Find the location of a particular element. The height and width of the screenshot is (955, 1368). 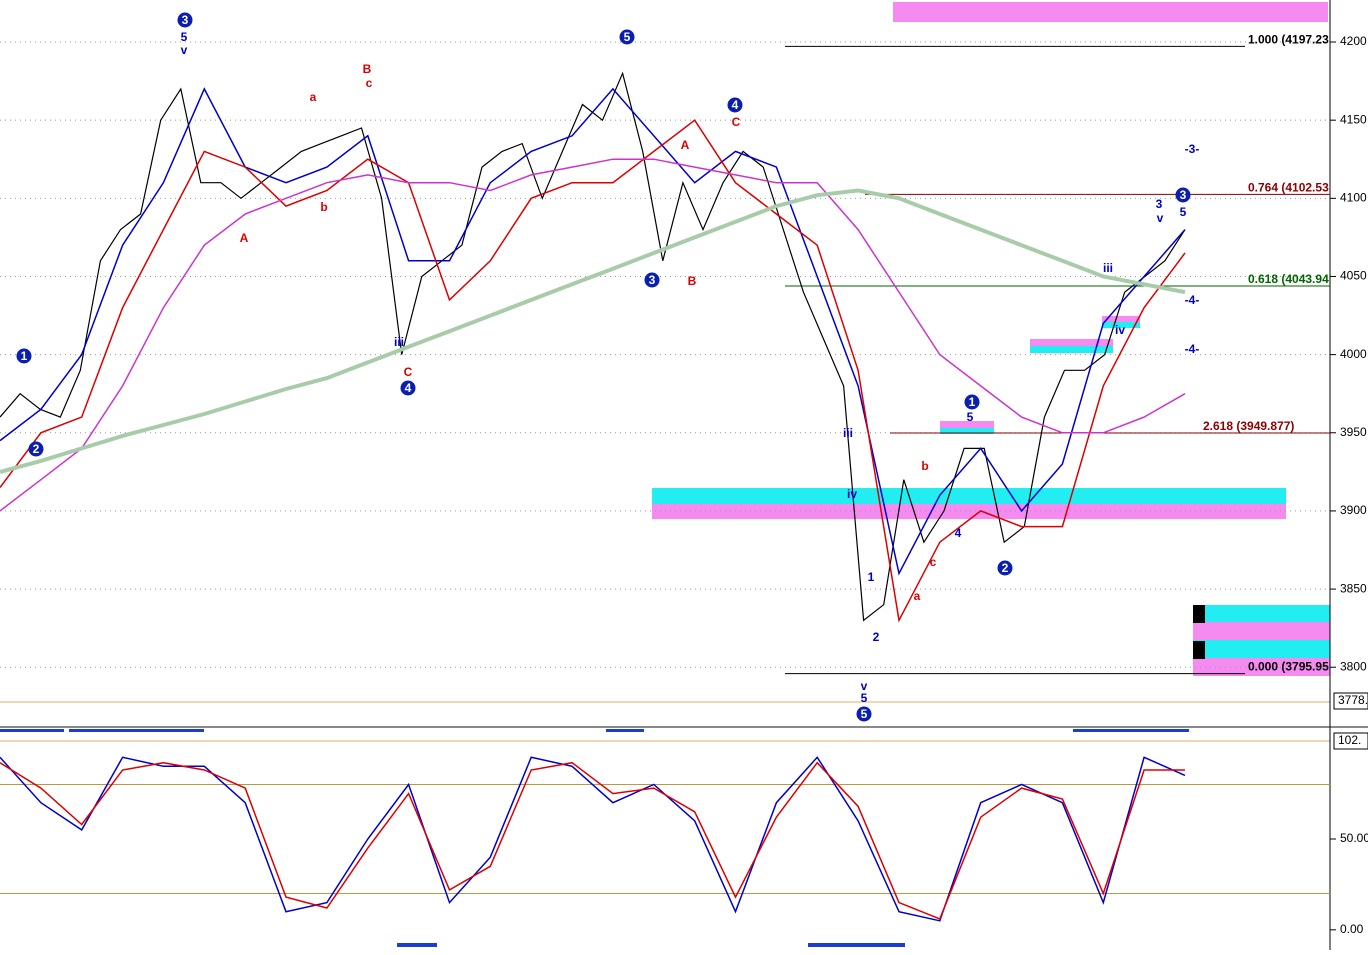

y-tick-label: 4150 is located at coordinates (1353, 119).